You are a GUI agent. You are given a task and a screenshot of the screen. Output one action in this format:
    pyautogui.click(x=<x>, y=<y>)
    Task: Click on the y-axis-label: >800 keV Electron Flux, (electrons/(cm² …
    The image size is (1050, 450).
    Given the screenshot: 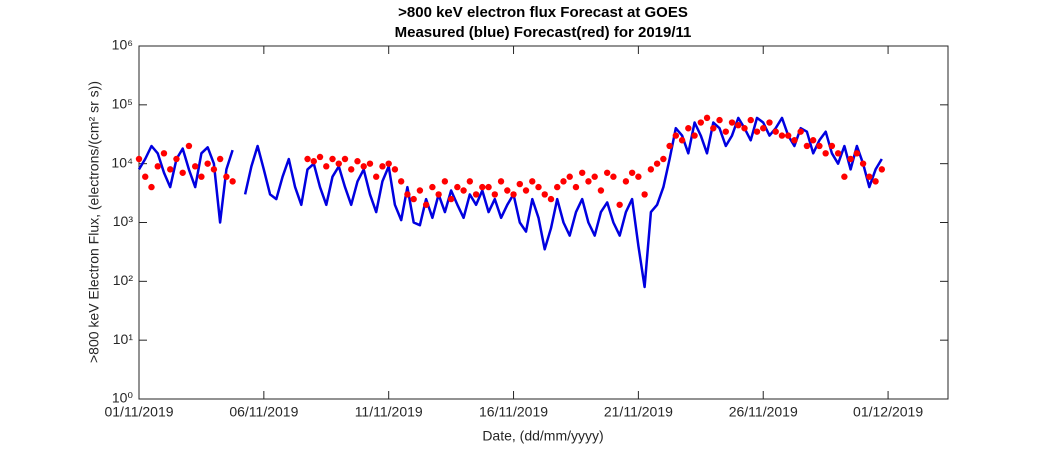 What is the action you would take?
    pyautogui.click(x=94, y=222)
    